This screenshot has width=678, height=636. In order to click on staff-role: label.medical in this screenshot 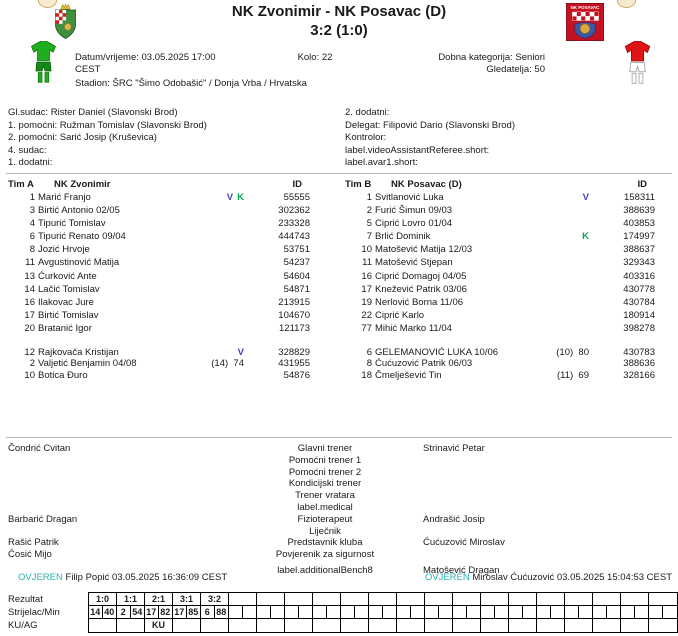, I will do `click(325, 507)`.